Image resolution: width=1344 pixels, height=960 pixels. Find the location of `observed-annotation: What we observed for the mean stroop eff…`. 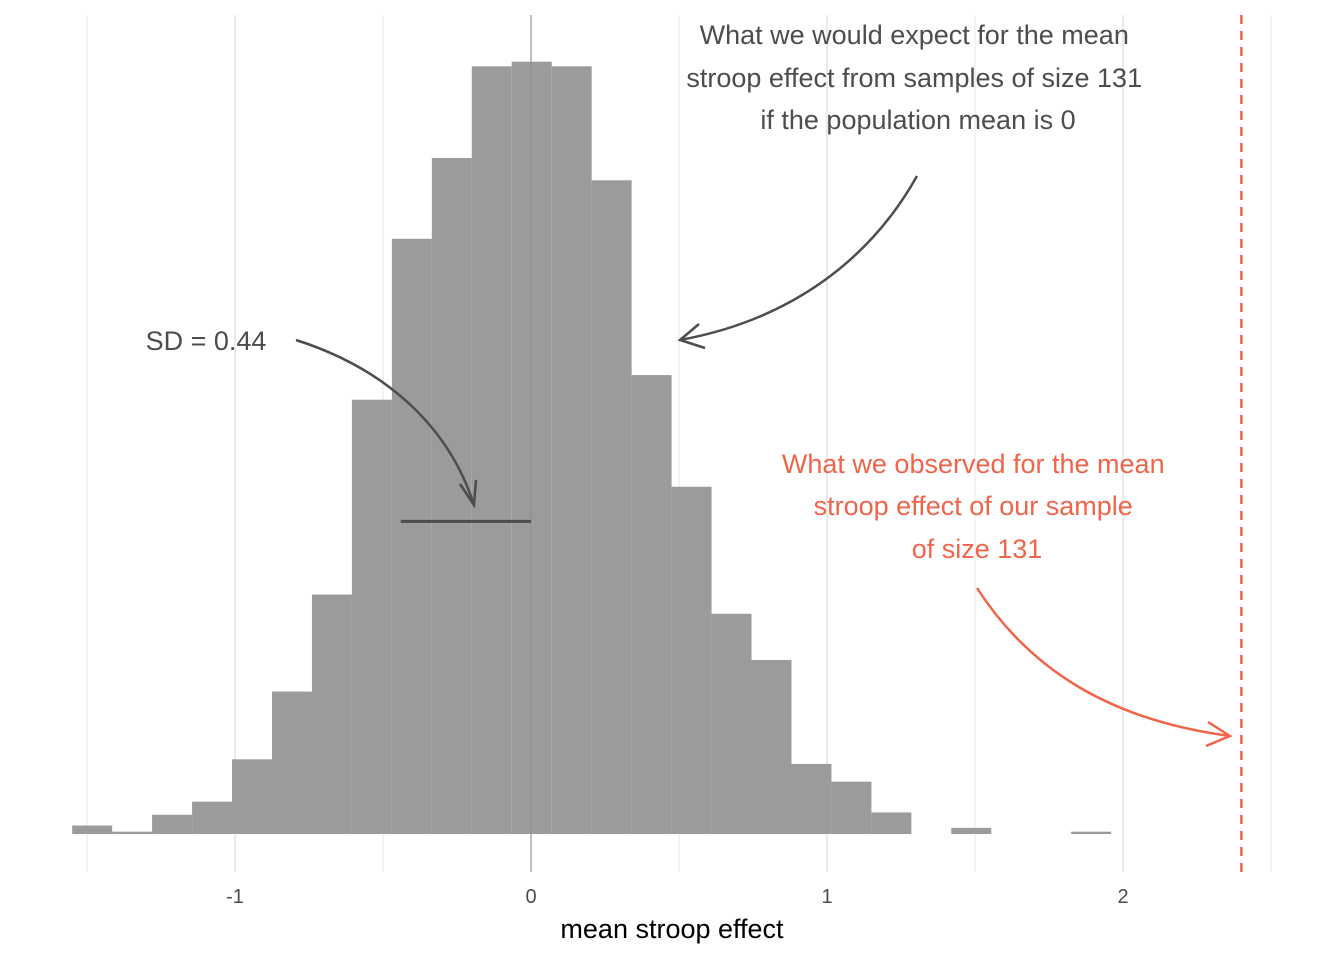

observed-annotation: What we observed for the mean stroop eff… is located at coordinates (977, 506).